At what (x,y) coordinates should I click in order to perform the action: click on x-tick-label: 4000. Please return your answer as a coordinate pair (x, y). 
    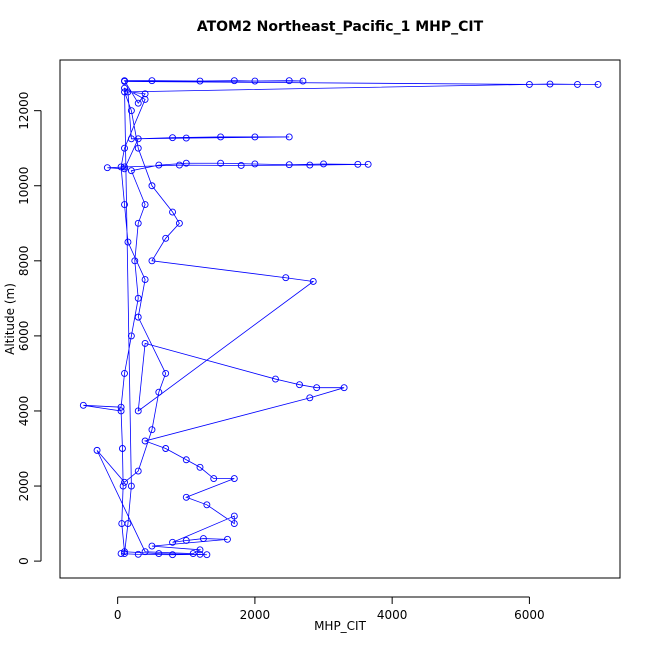
    Looking at the image, I should click on (392, 615).